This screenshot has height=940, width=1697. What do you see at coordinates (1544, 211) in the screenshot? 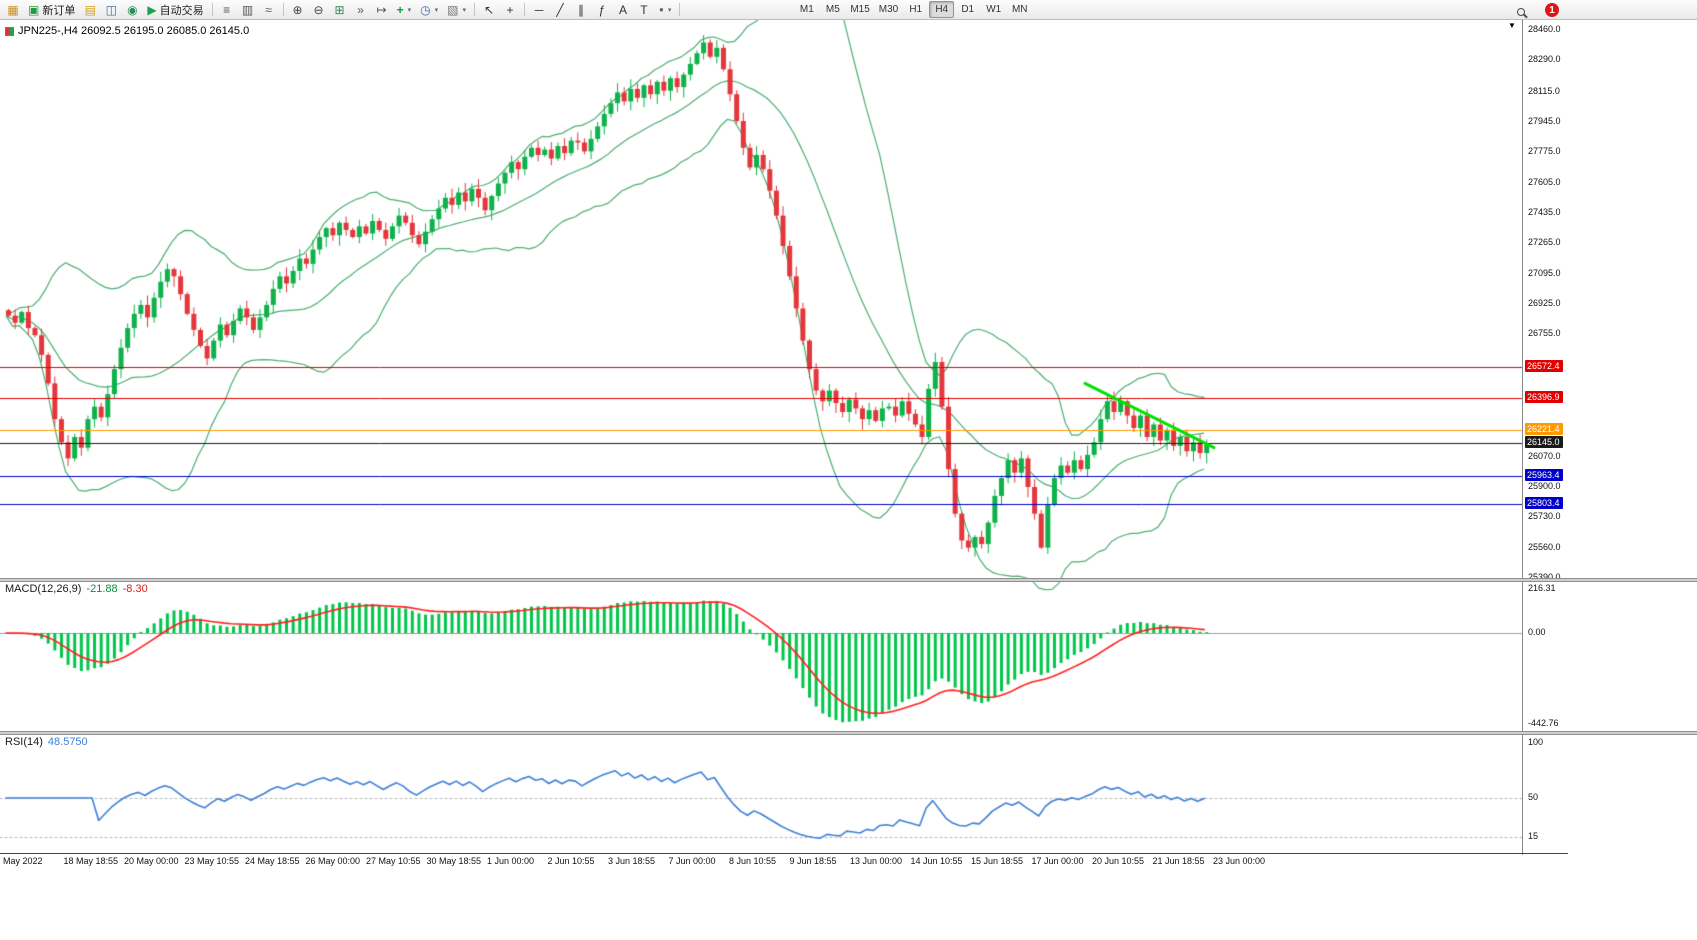
I see `price-axis-tick: 27435.0` at bounding box center [1544, 211].